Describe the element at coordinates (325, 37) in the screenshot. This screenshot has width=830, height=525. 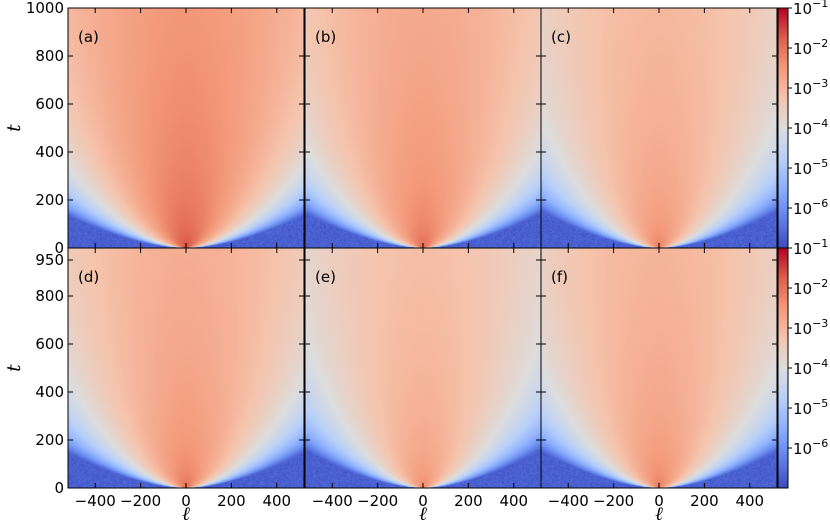
I see `panel-label: (b)` at that location.